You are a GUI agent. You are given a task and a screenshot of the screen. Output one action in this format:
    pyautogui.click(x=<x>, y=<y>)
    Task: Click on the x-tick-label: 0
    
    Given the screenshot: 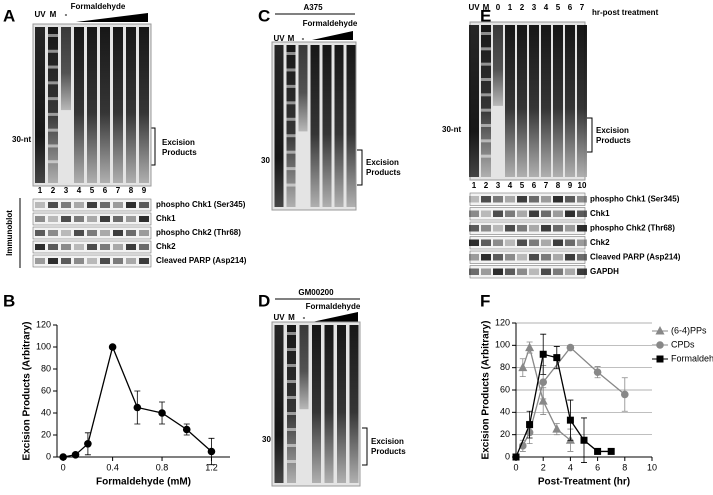 What is the action you would take?
    pyautogui.click(x=63, y=467)
    